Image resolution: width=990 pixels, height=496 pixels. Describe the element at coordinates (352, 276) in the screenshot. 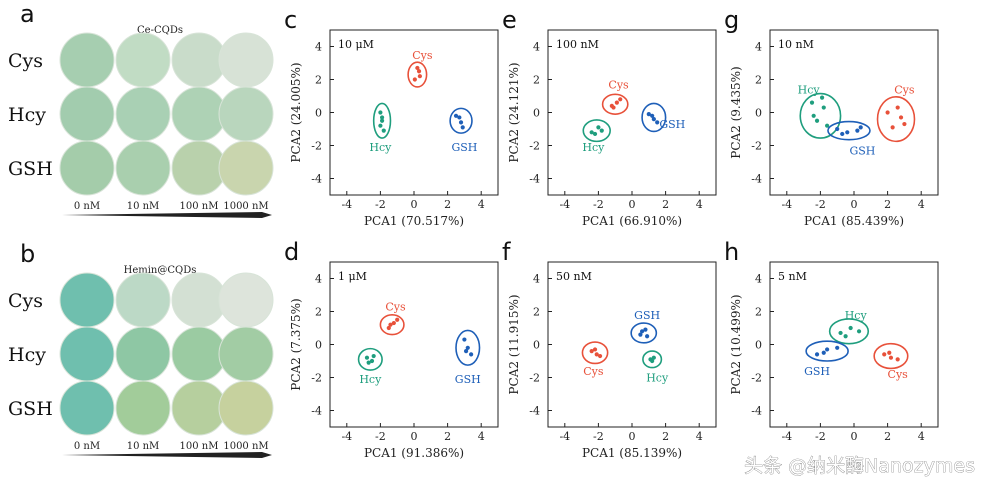

I see `concentration-label: 1 μM` at that location.